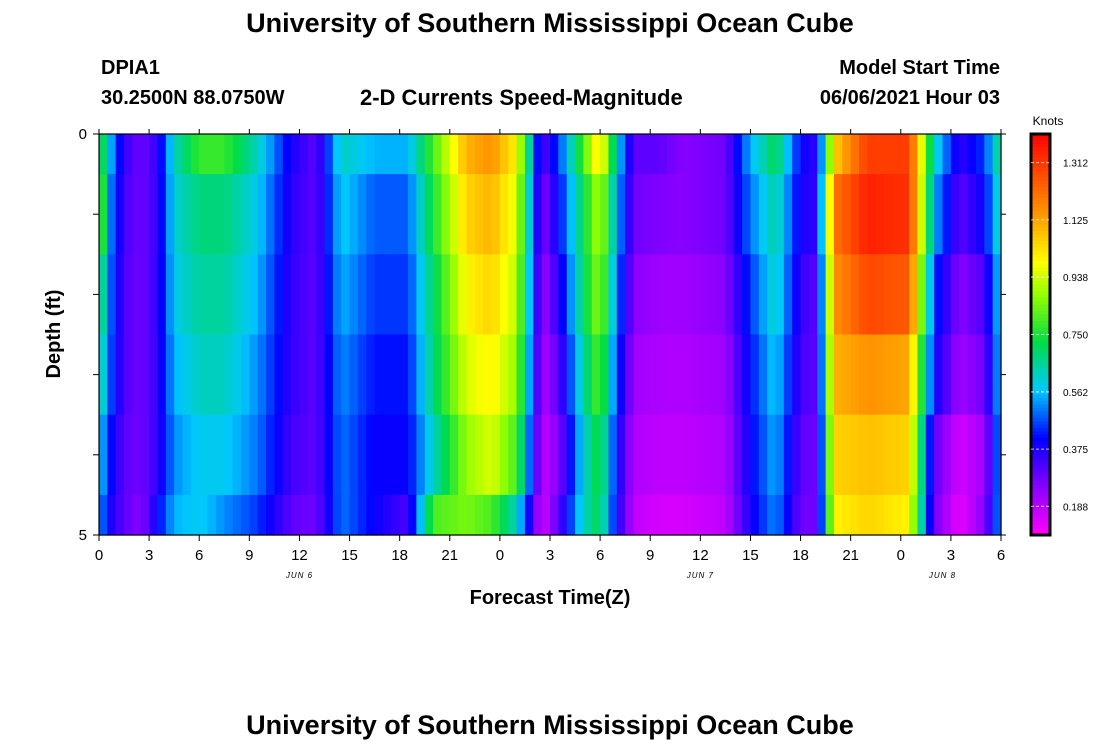 Image resolution: width=1100 pixels, height=750 pixels. What do you see at coordinates (700, 575) in the screenshot?
I see `day-label: JUN 7` at bounding box center [700, 575].